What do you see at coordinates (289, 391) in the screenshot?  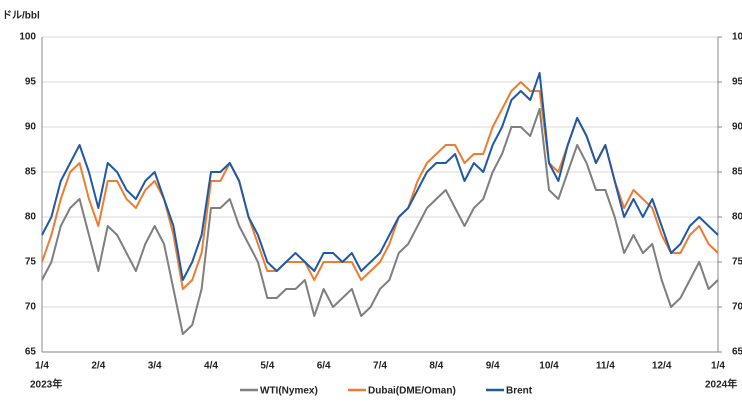 I see `legend-label: WTI(Nymex)` at bounding box center [289, 391].